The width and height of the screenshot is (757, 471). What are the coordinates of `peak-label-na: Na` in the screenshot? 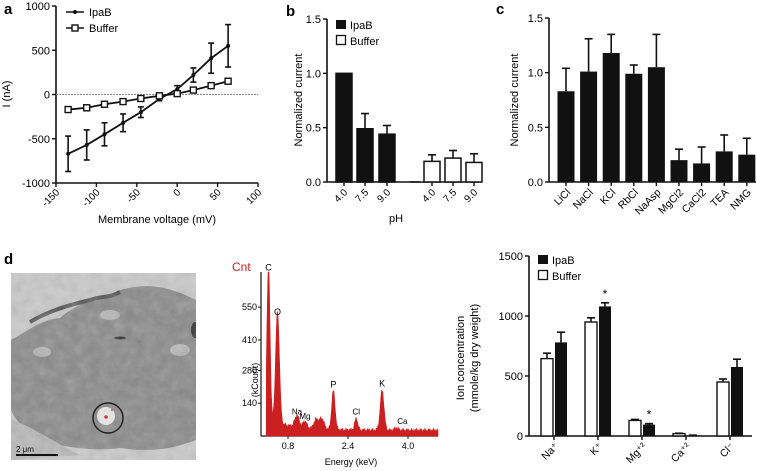 It's located at (297, 411).